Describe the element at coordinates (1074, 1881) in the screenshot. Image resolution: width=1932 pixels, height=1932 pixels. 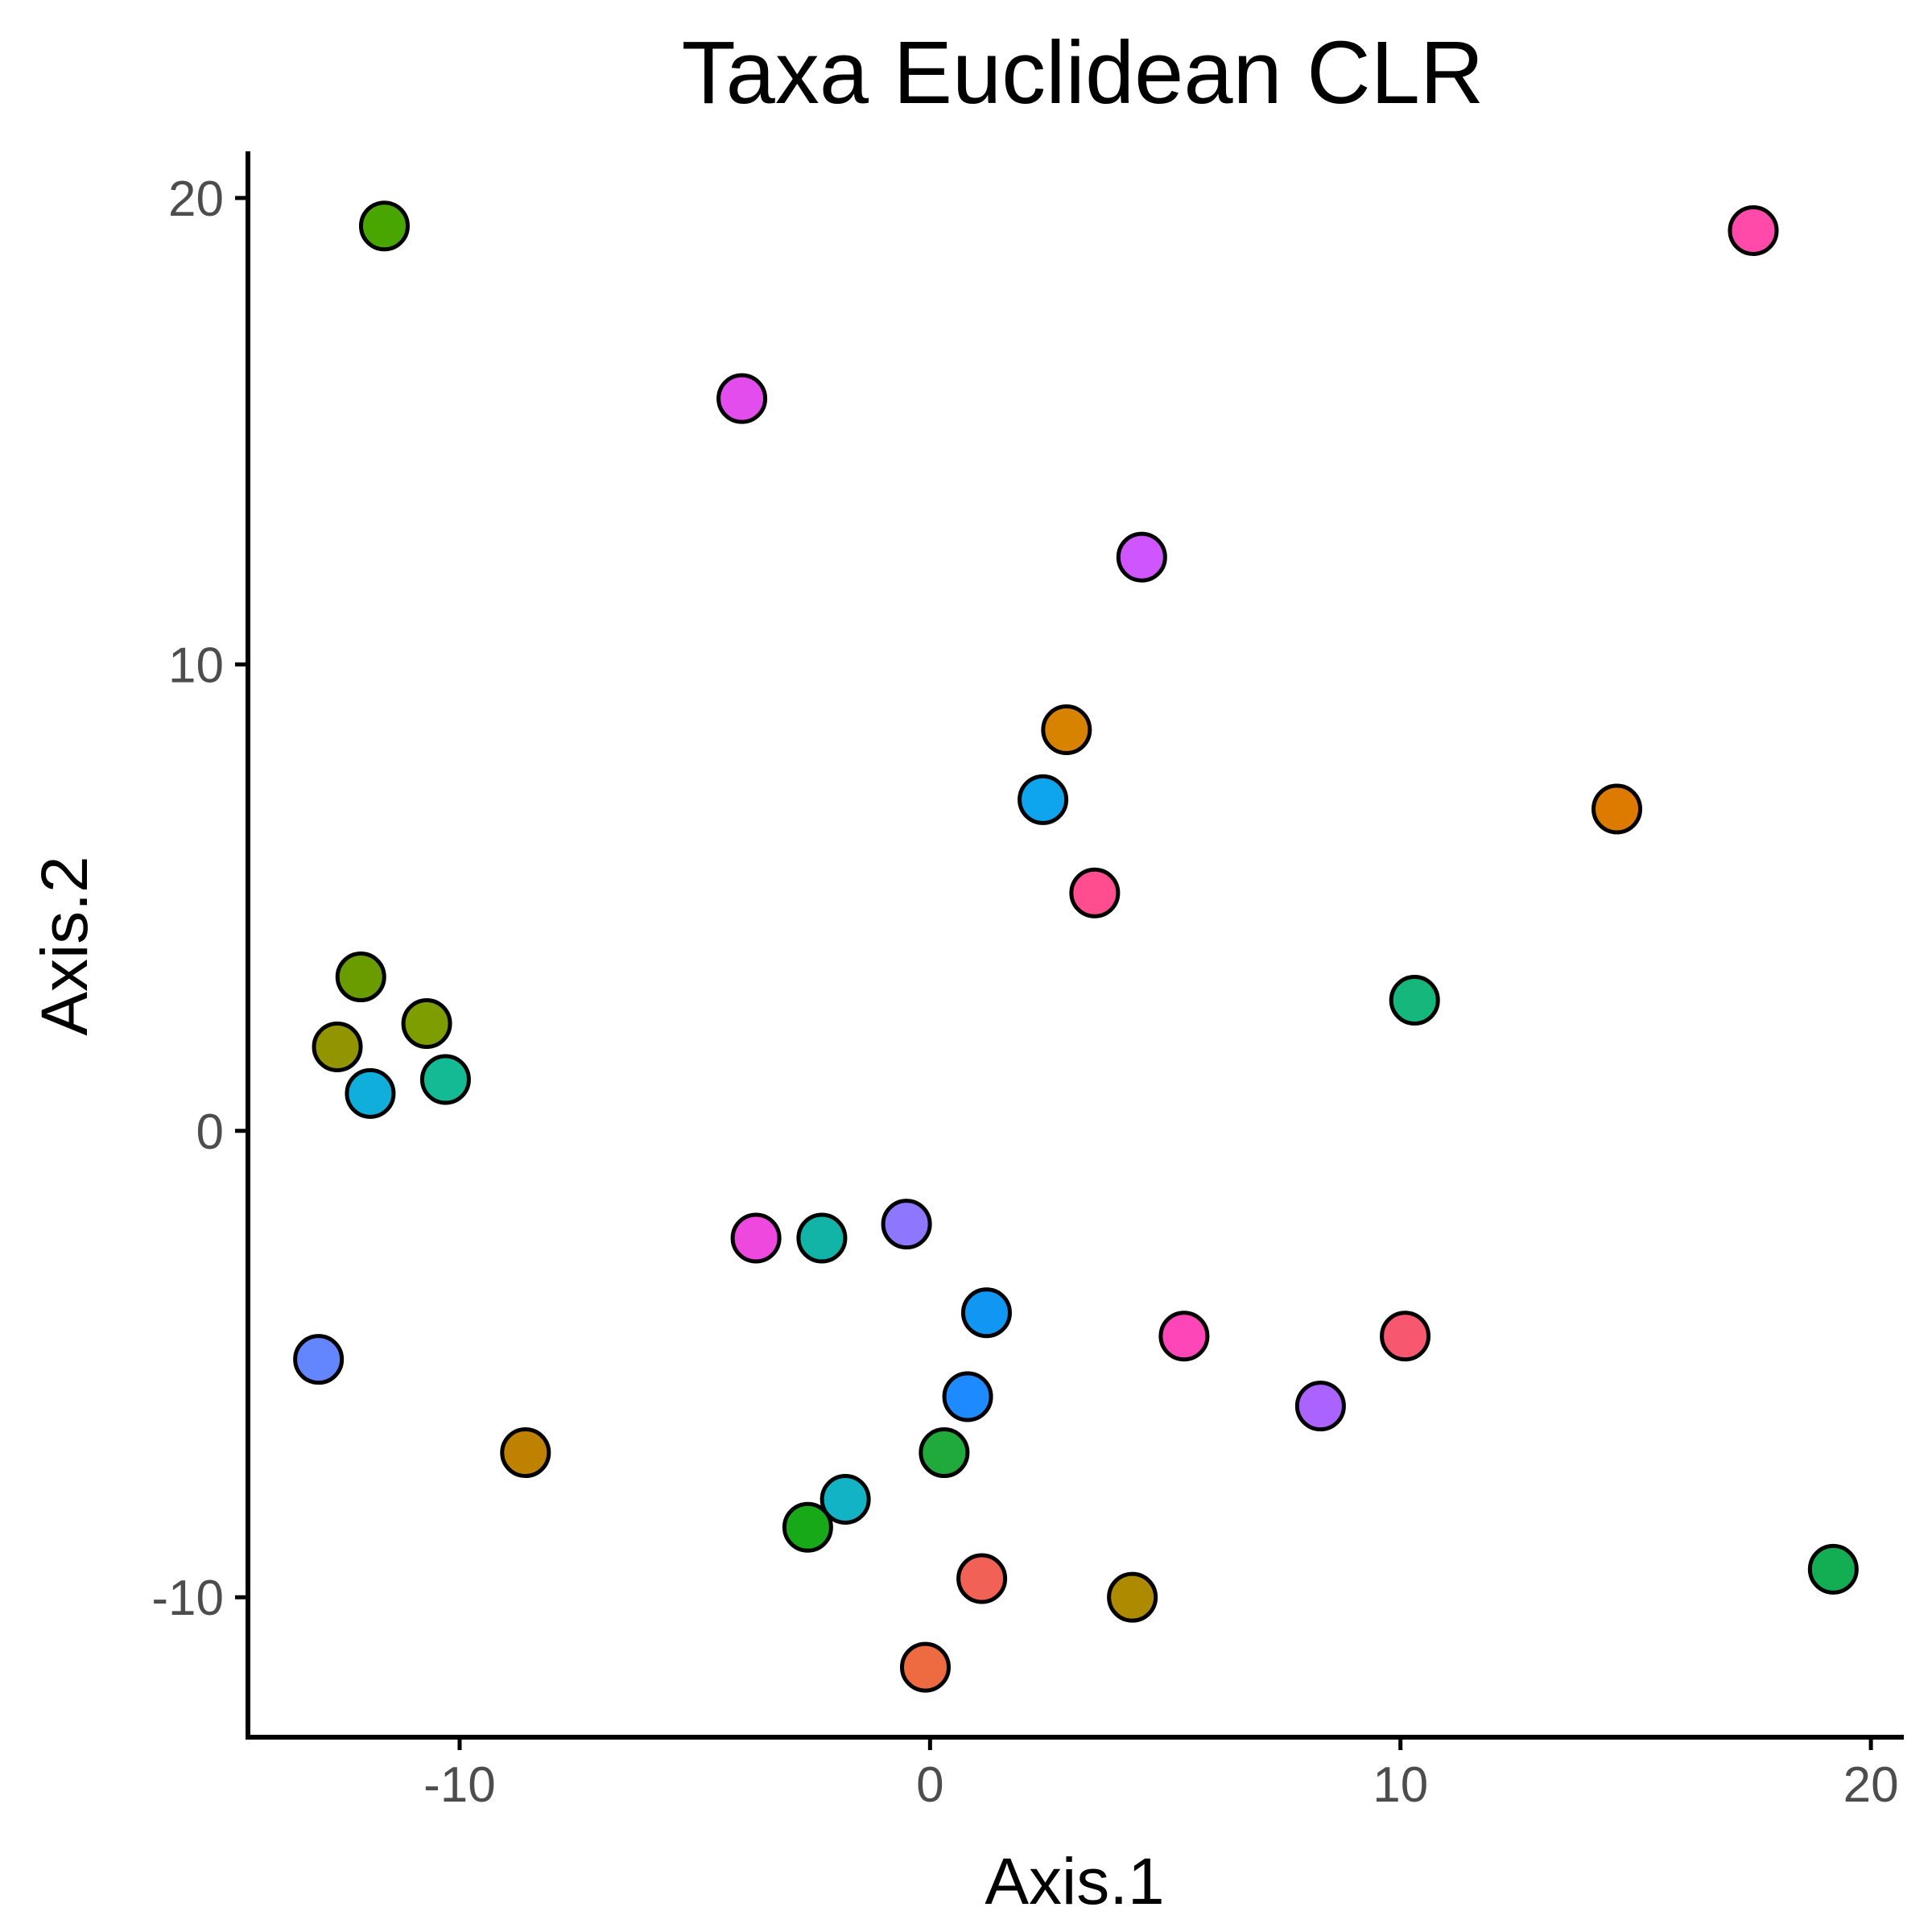
I see `x-axis-title: Axis.1` at that location.